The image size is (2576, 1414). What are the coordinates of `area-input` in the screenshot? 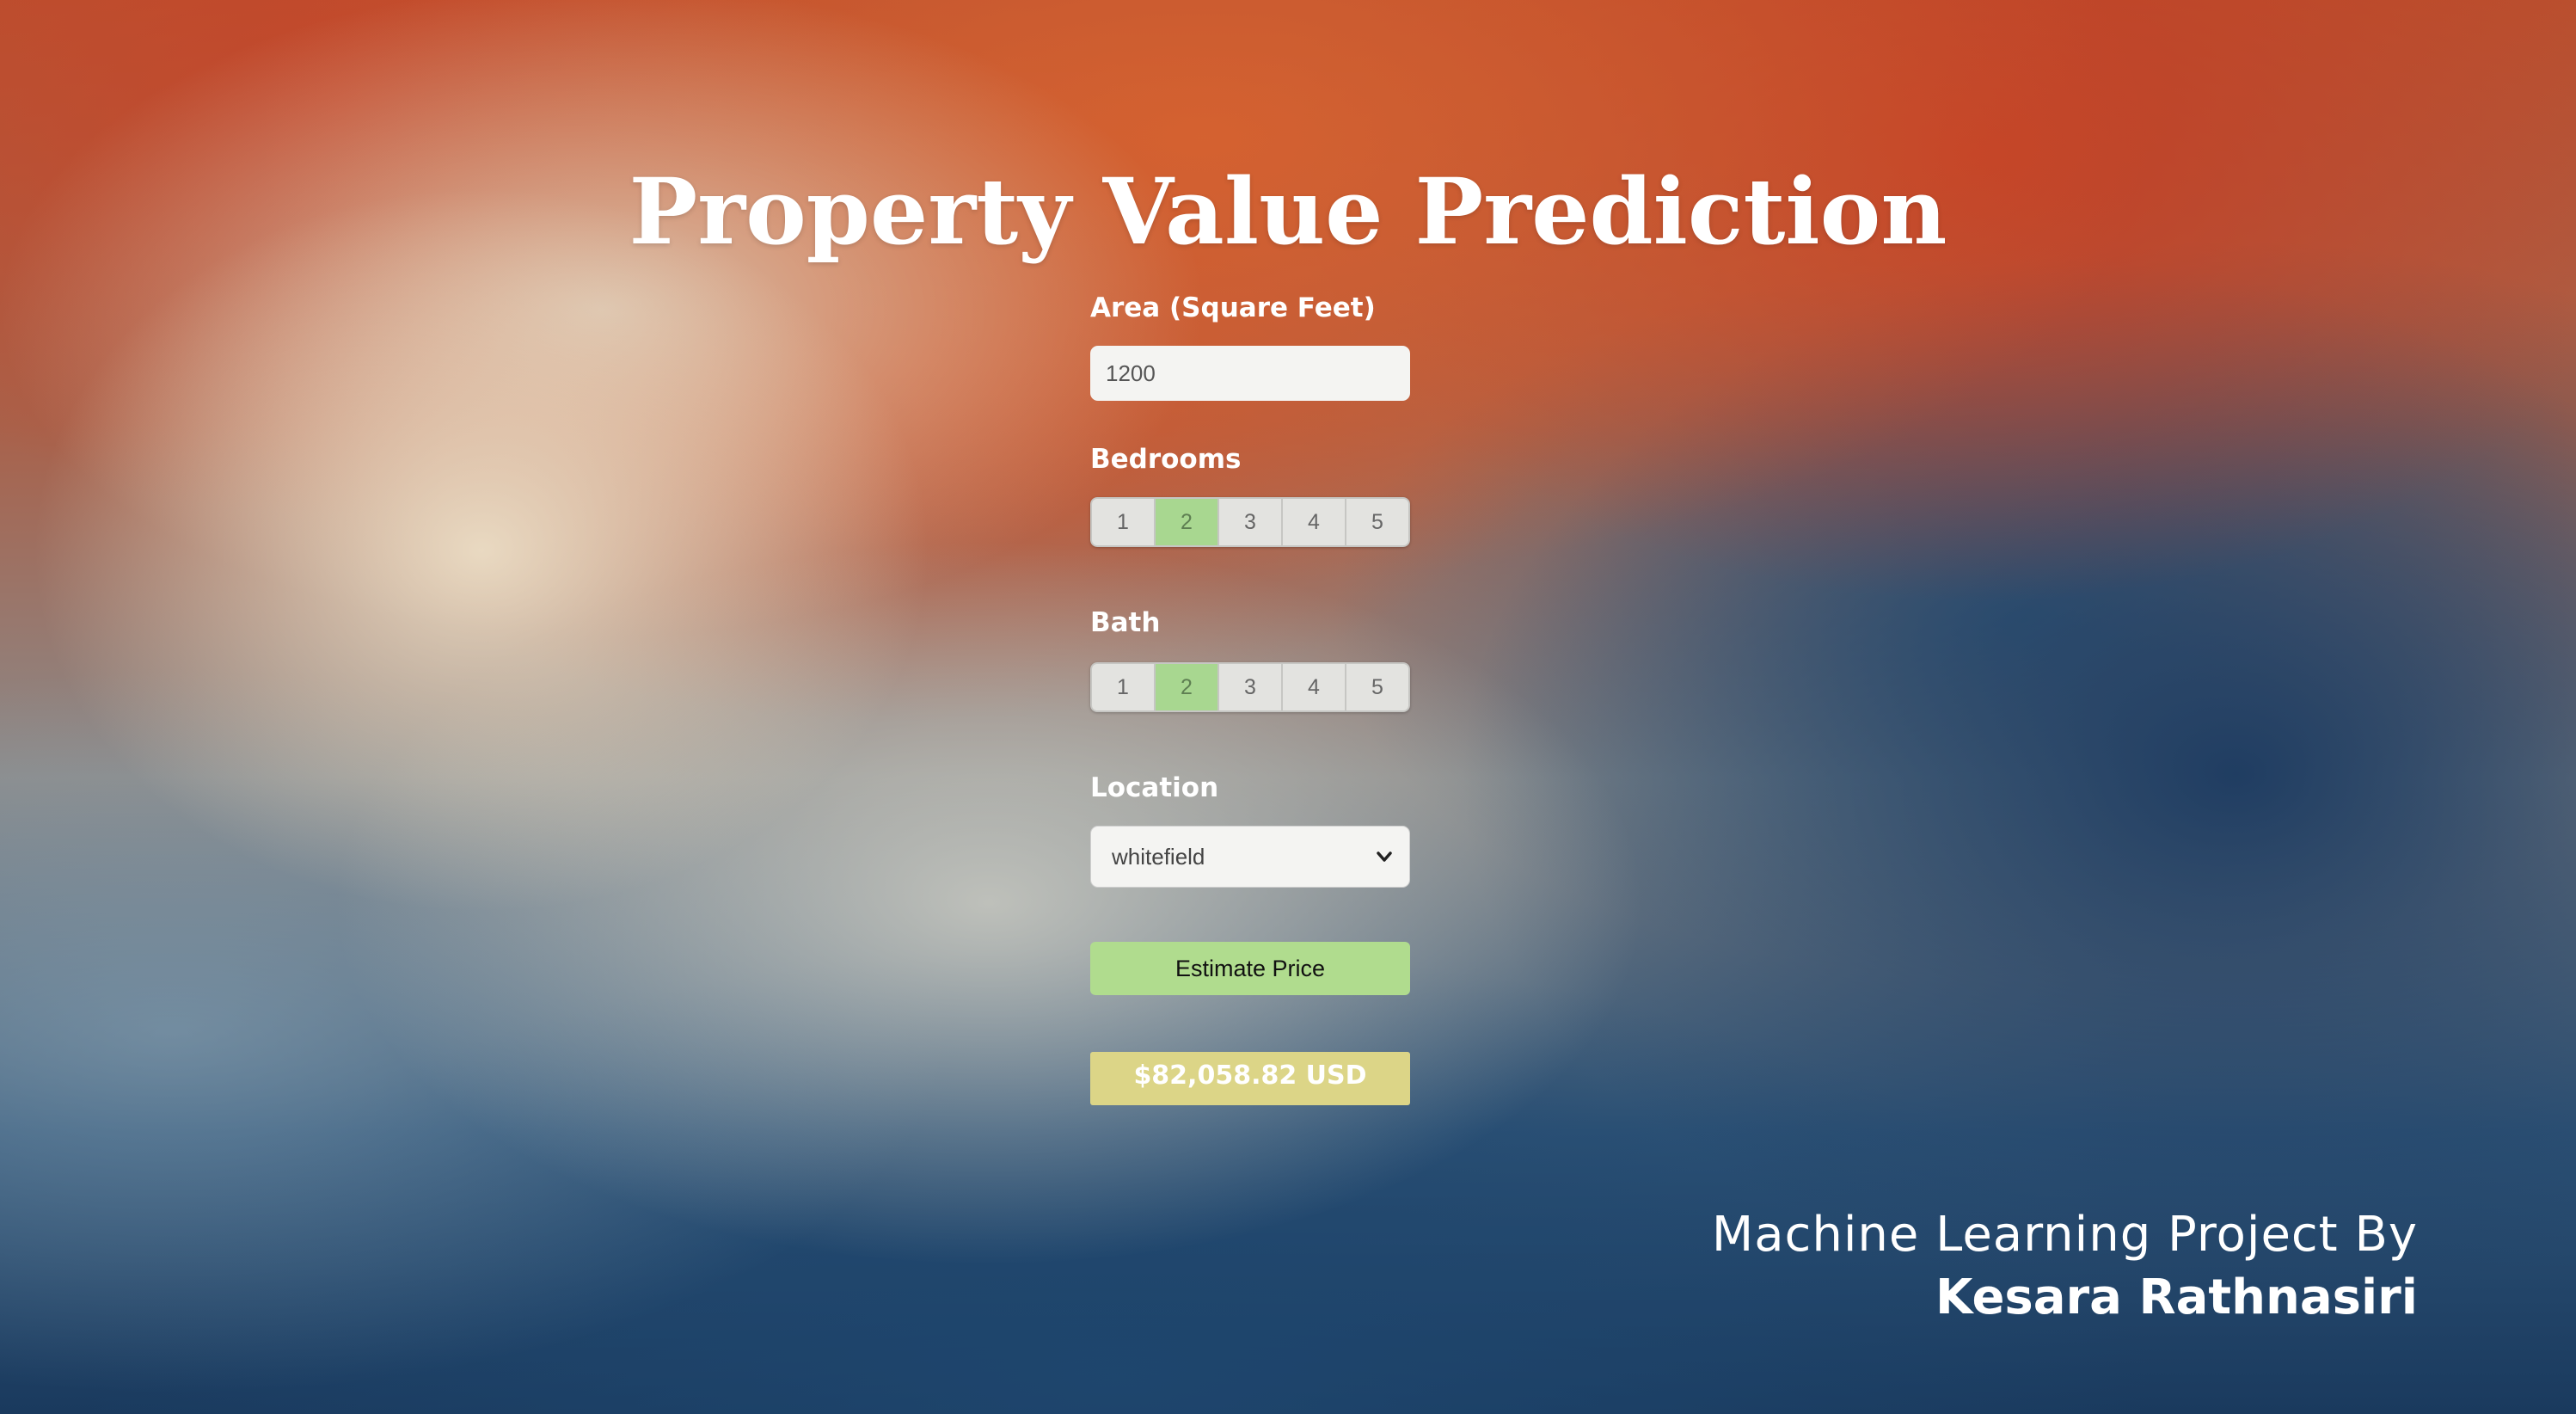 It's located at (1250, 373).